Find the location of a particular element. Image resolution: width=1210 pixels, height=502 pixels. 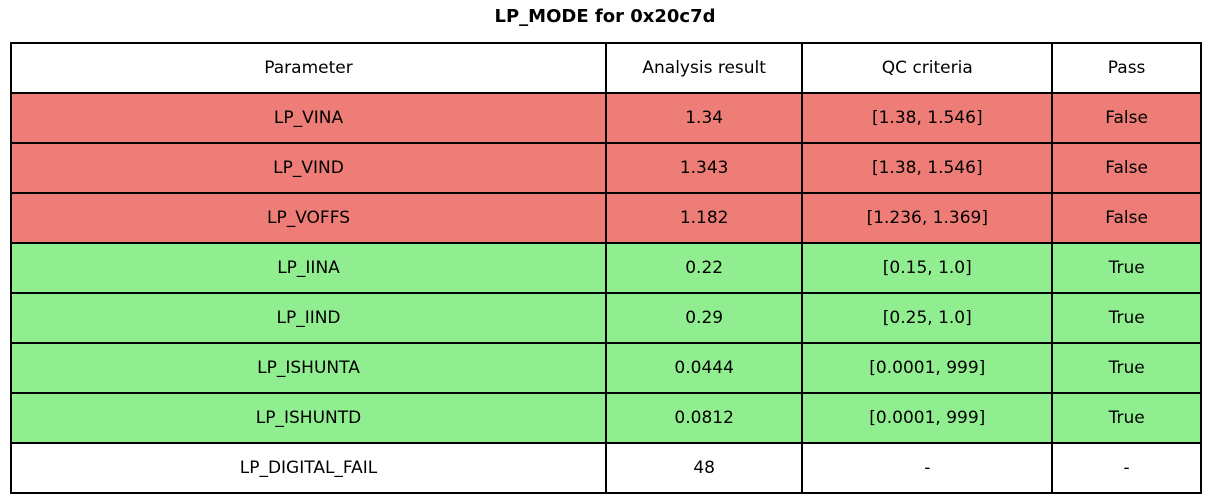

table-row: LP_VINA 1.34 [1.38, 1.546] False is located at coordinates (606, 118).